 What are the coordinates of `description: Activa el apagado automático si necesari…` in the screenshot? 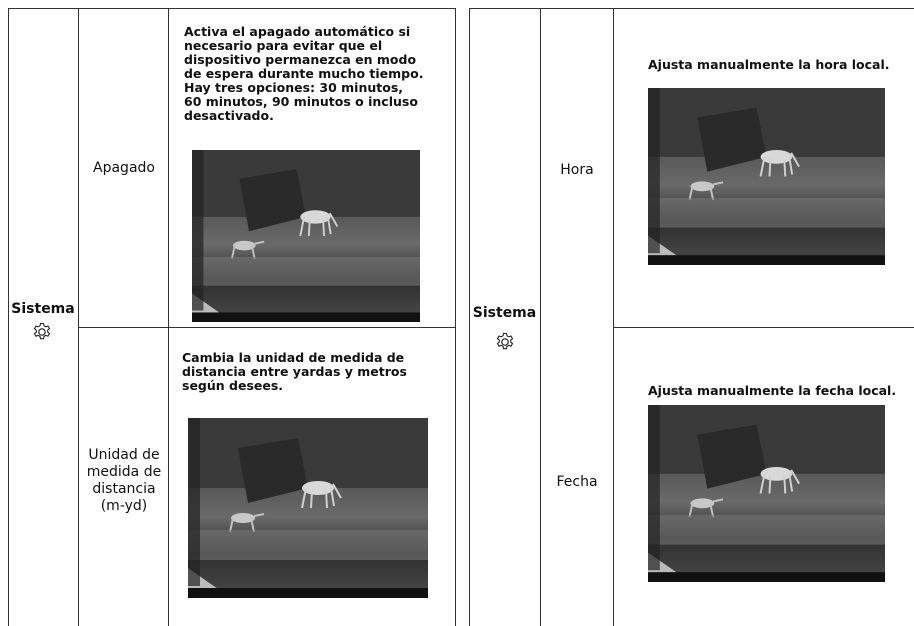 It's located at (304, 73).